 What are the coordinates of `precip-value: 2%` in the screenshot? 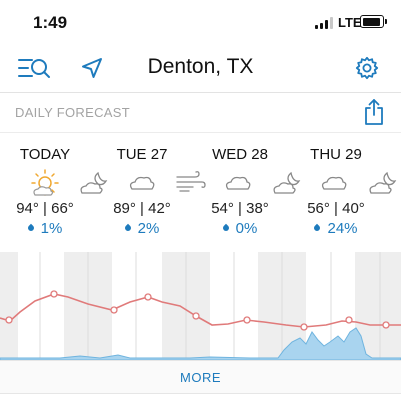 It's located at (148, 228).